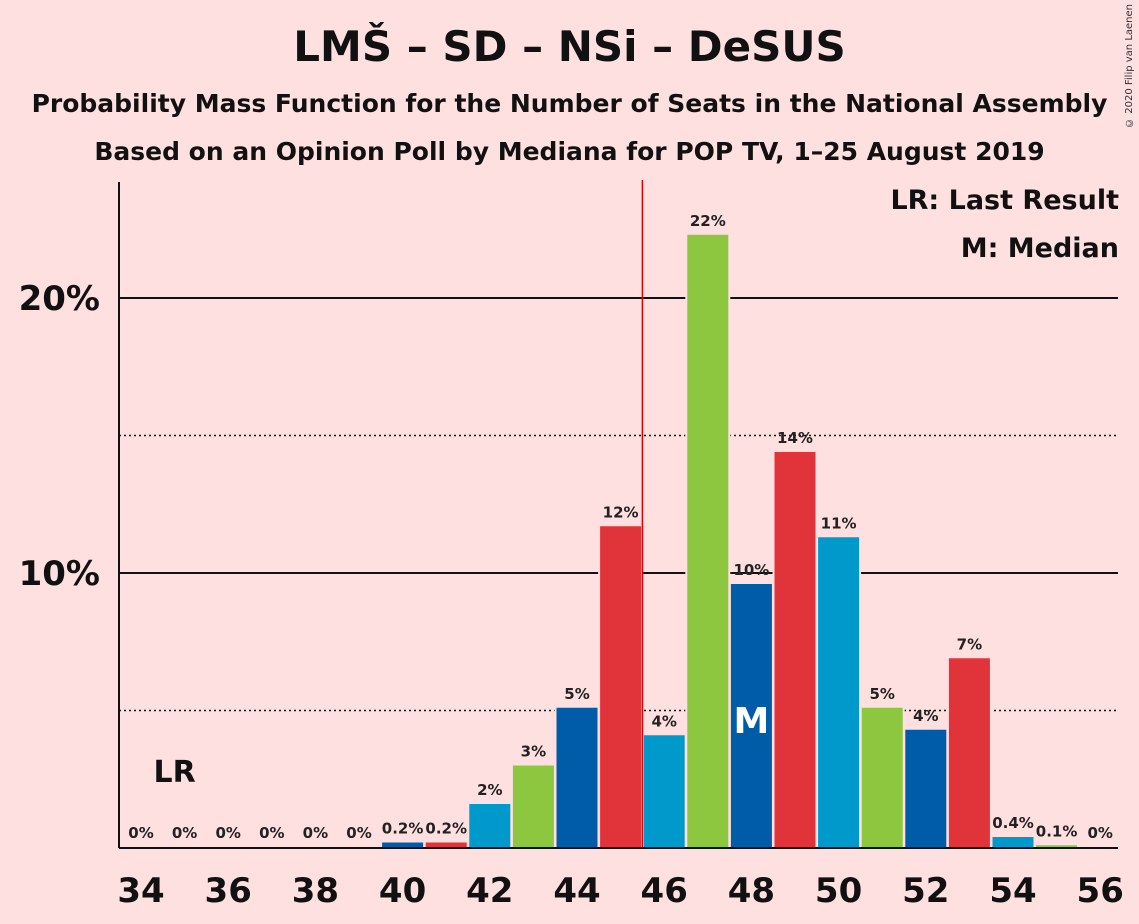 The height and width of the screenshot is (924, 1139). I want to click on x-tick-label: 54, so click(1012, 891).